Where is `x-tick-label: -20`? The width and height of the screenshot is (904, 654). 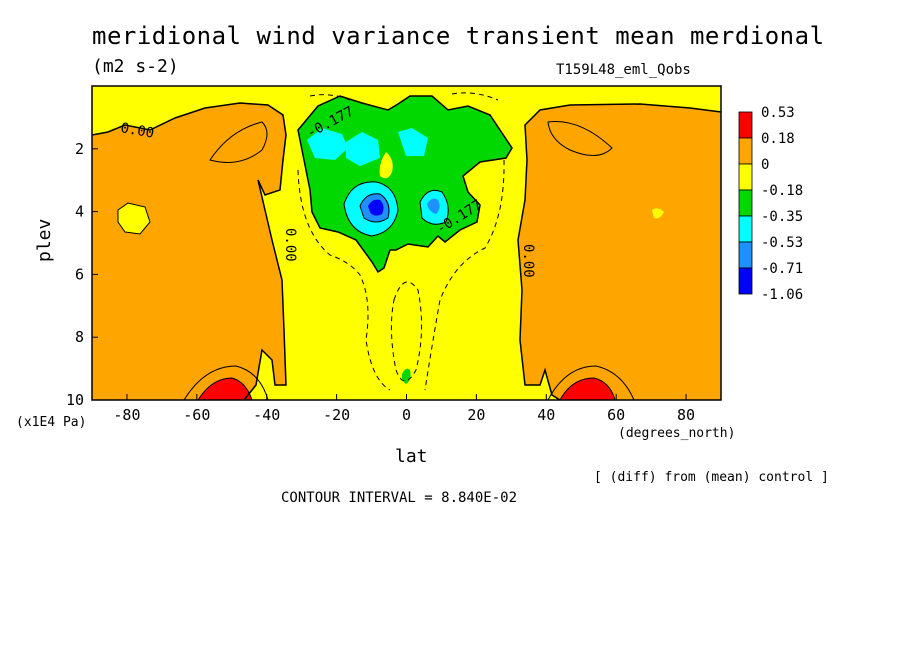 x-tick-label: -20 is located at coordinates (336, 415).